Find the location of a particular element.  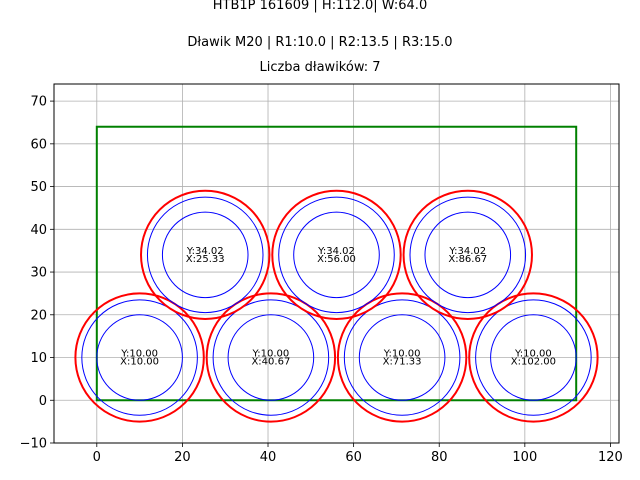

gland-label-x: X:25.33 is located at coordinates (205, 259).